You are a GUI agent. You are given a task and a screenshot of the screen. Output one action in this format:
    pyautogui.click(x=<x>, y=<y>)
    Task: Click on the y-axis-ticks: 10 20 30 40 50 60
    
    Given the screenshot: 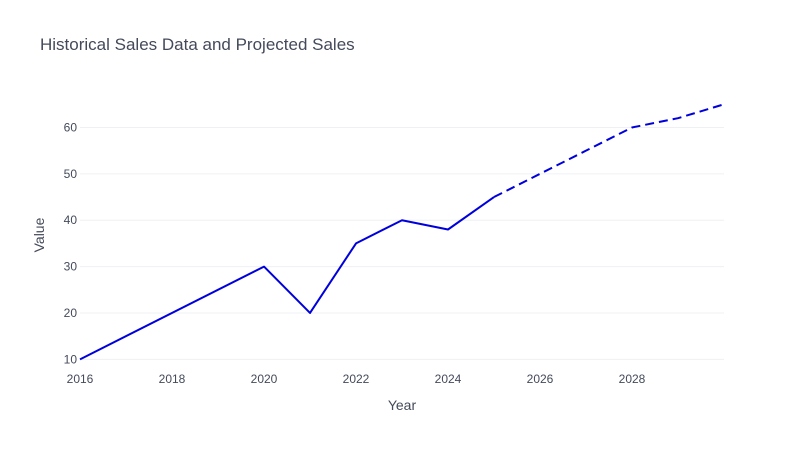 What is the action you would take?
    pyautogui.click(x=71, y=243)
    